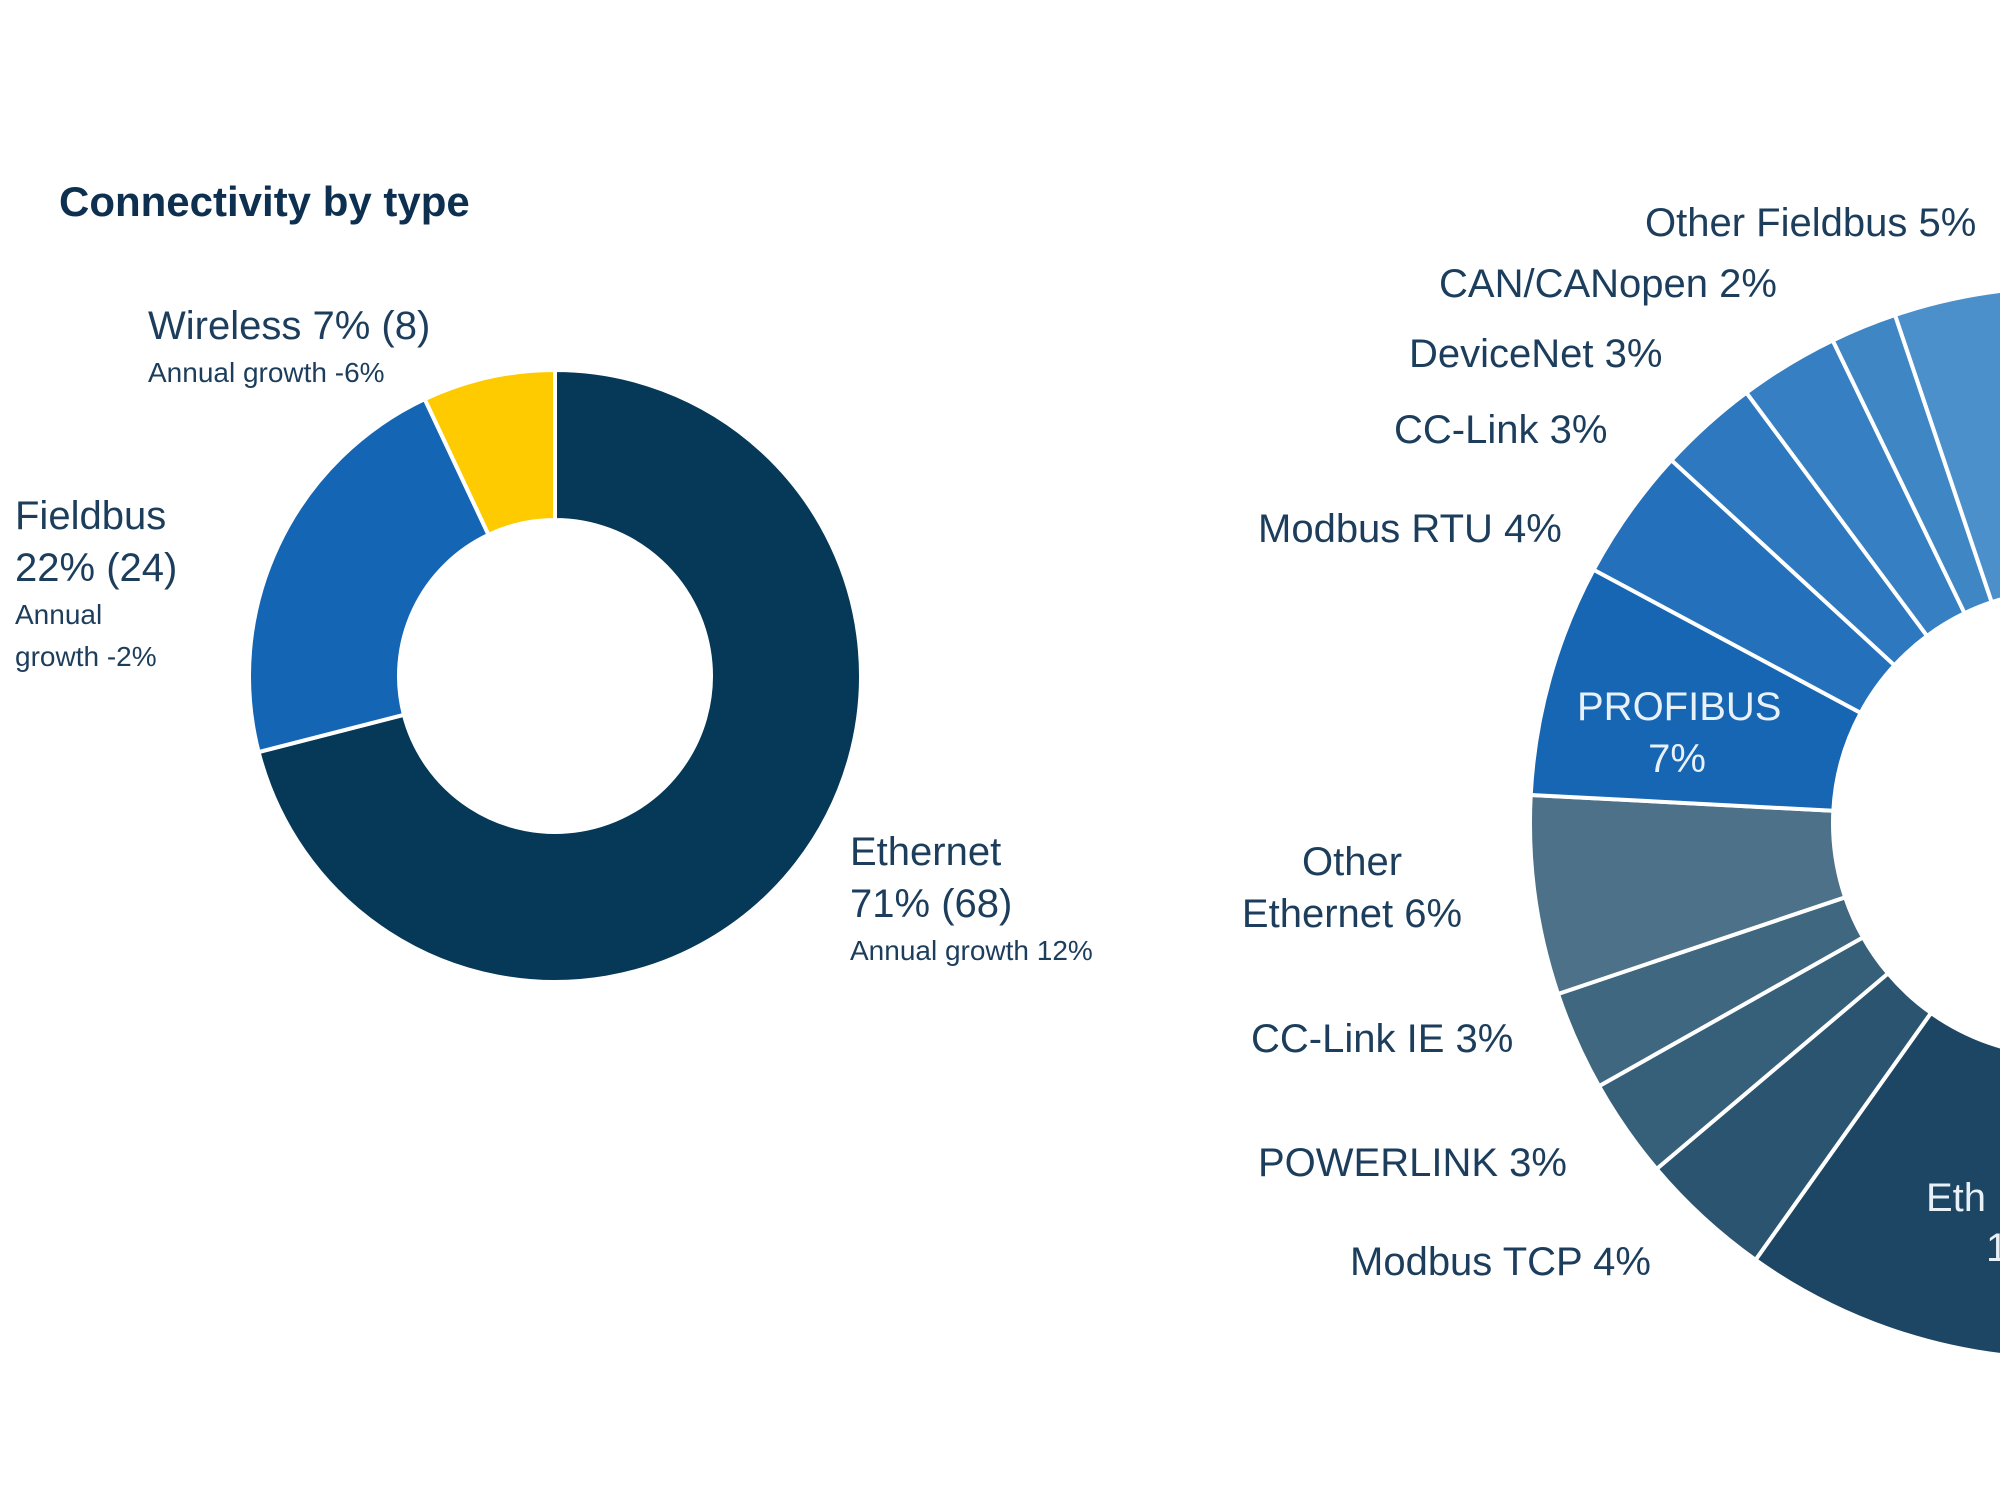 The image size is (2000, 1500). What do you see at coordinates (225, 326) in the screenshot?
I see `category-label: Wireless` at bounding box center [225, 326].